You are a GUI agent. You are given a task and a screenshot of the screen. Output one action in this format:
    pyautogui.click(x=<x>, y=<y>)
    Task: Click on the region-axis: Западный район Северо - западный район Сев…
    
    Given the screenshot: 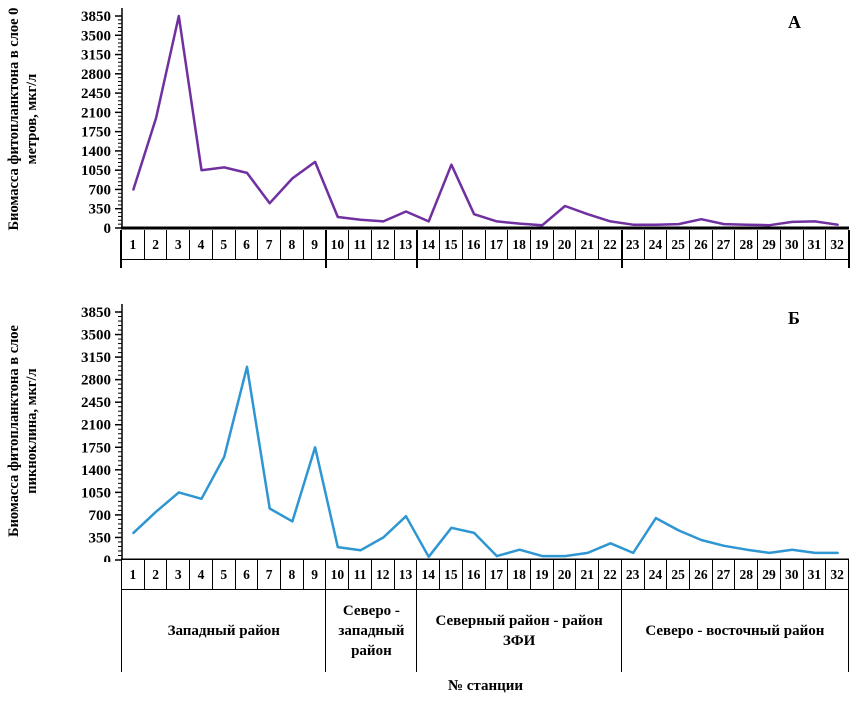 What is the action you would take?
    pyautogui.click(x=485, y=631)
    